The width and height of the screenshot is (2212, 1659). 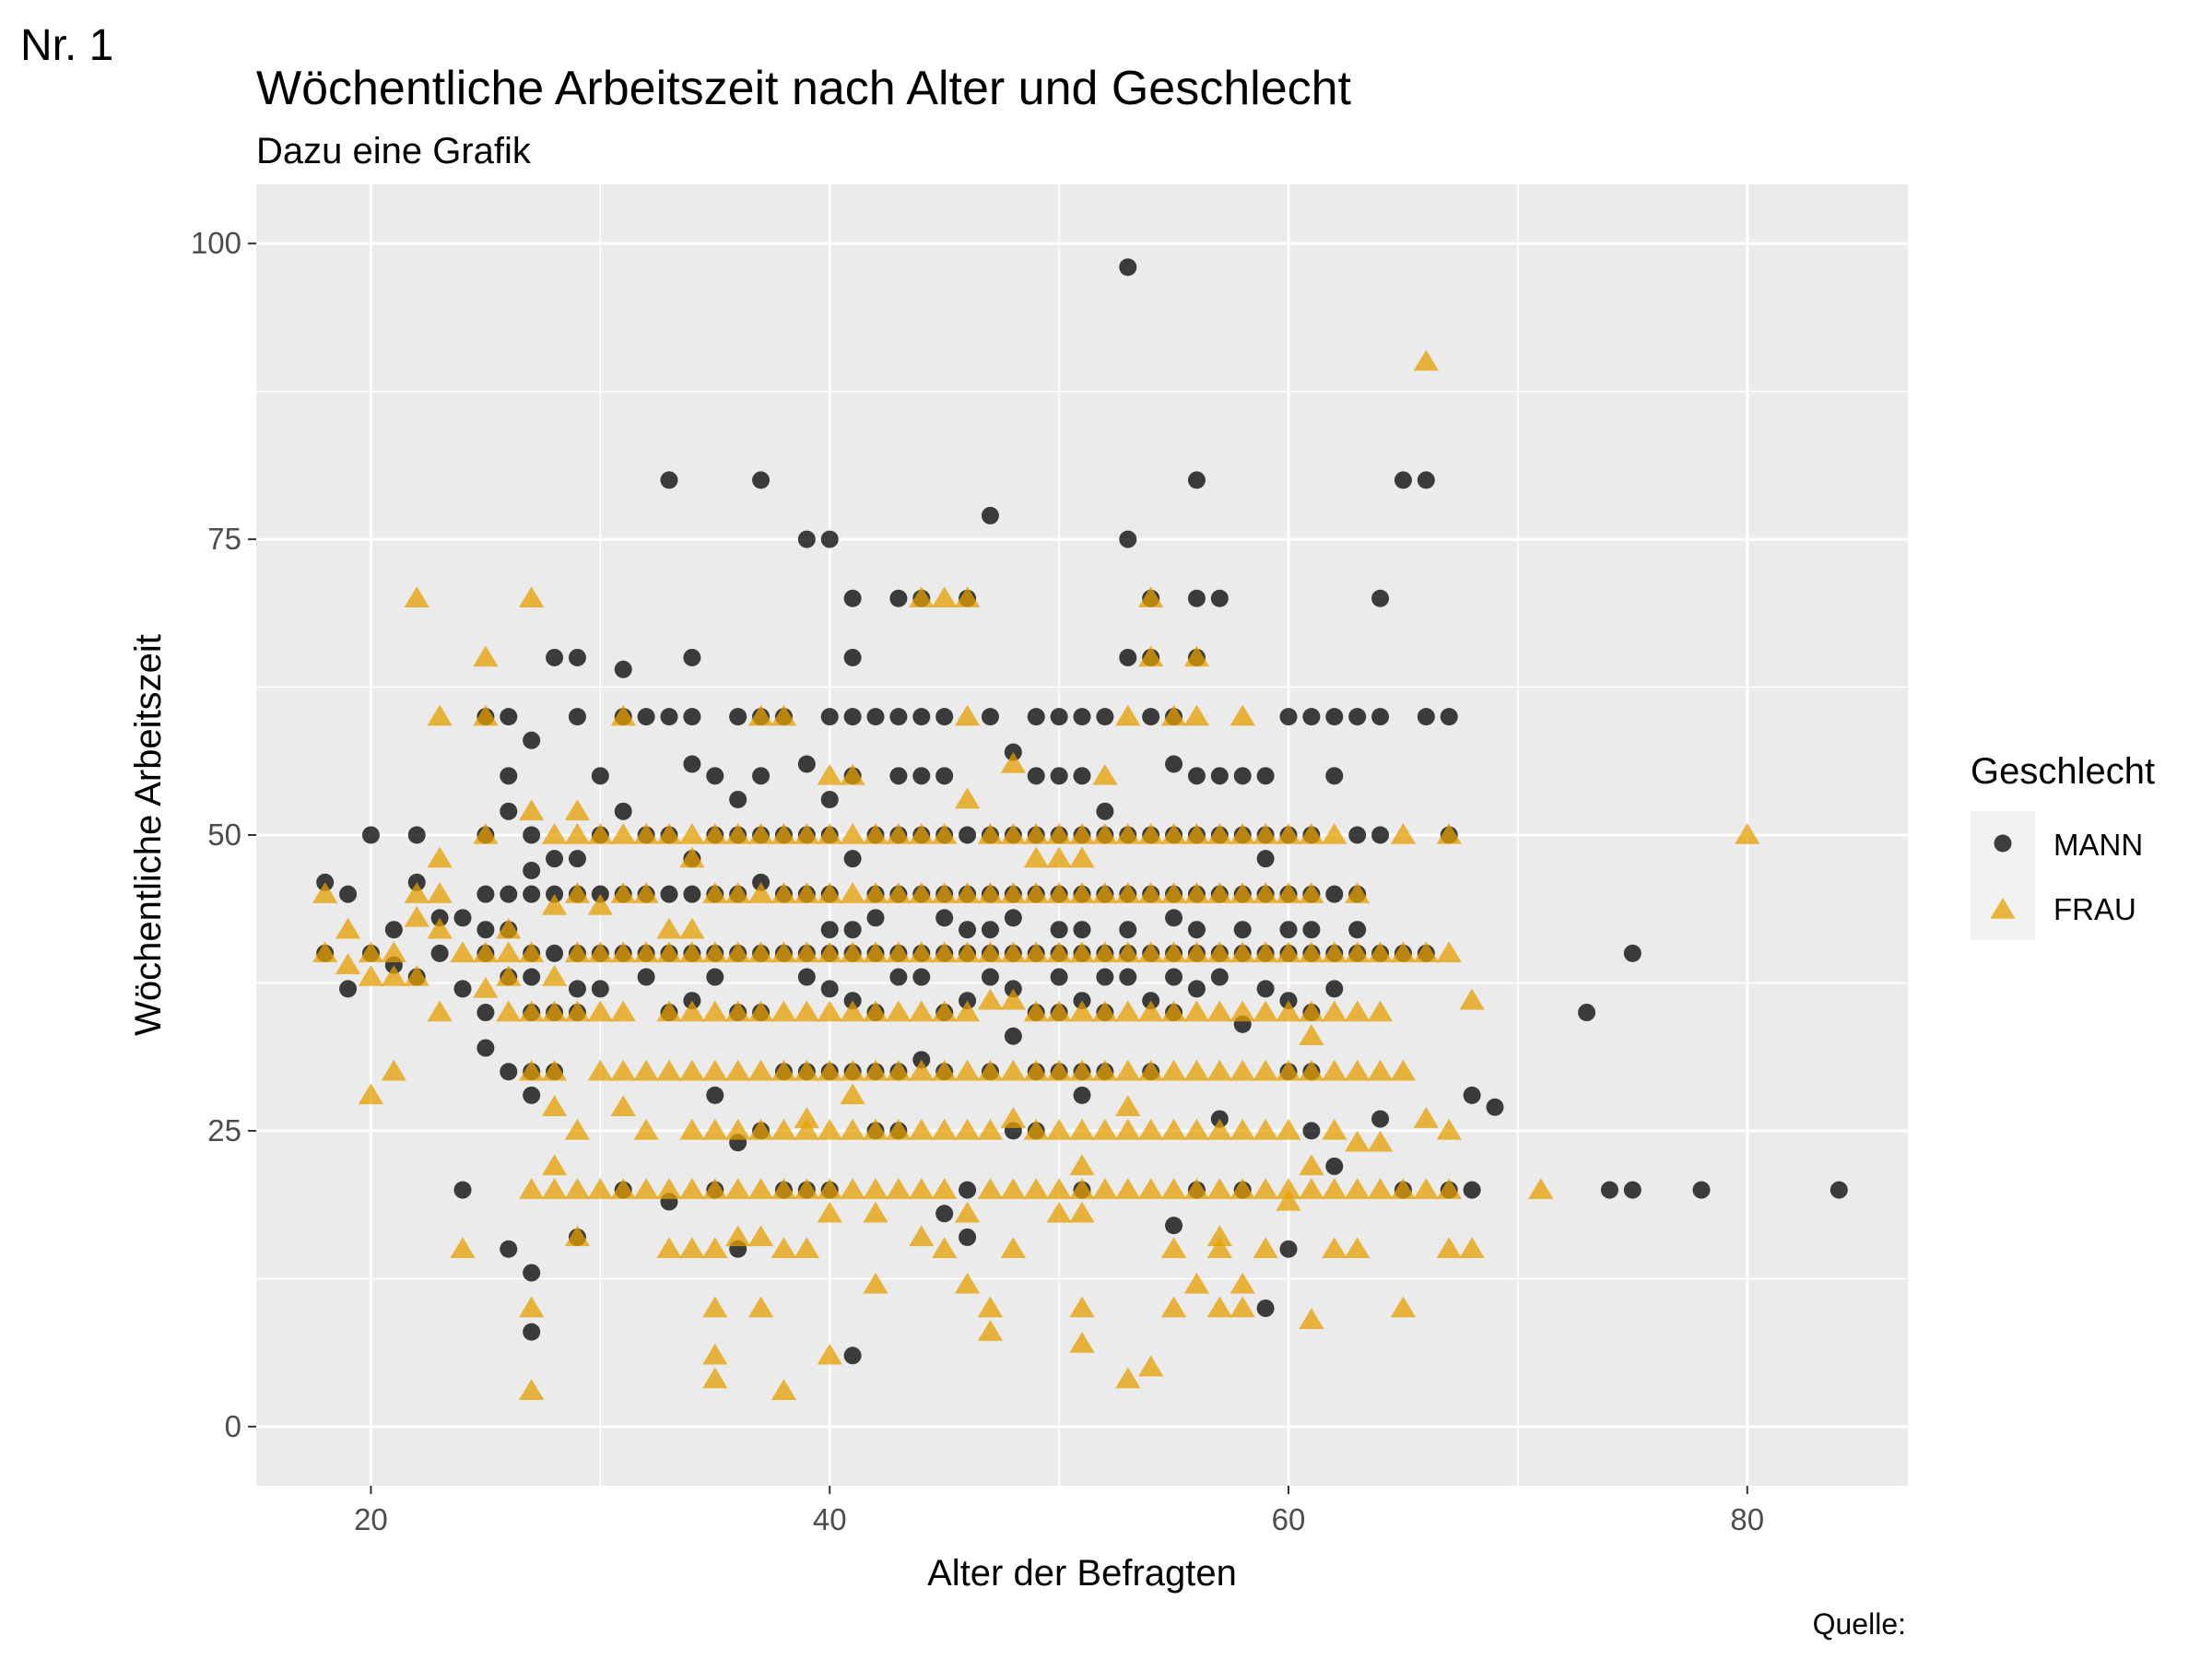 What do you see at coordinates (224, 539) in the screenshot?
I see `y-tick-label: 75` at bounding box center [224, 539].